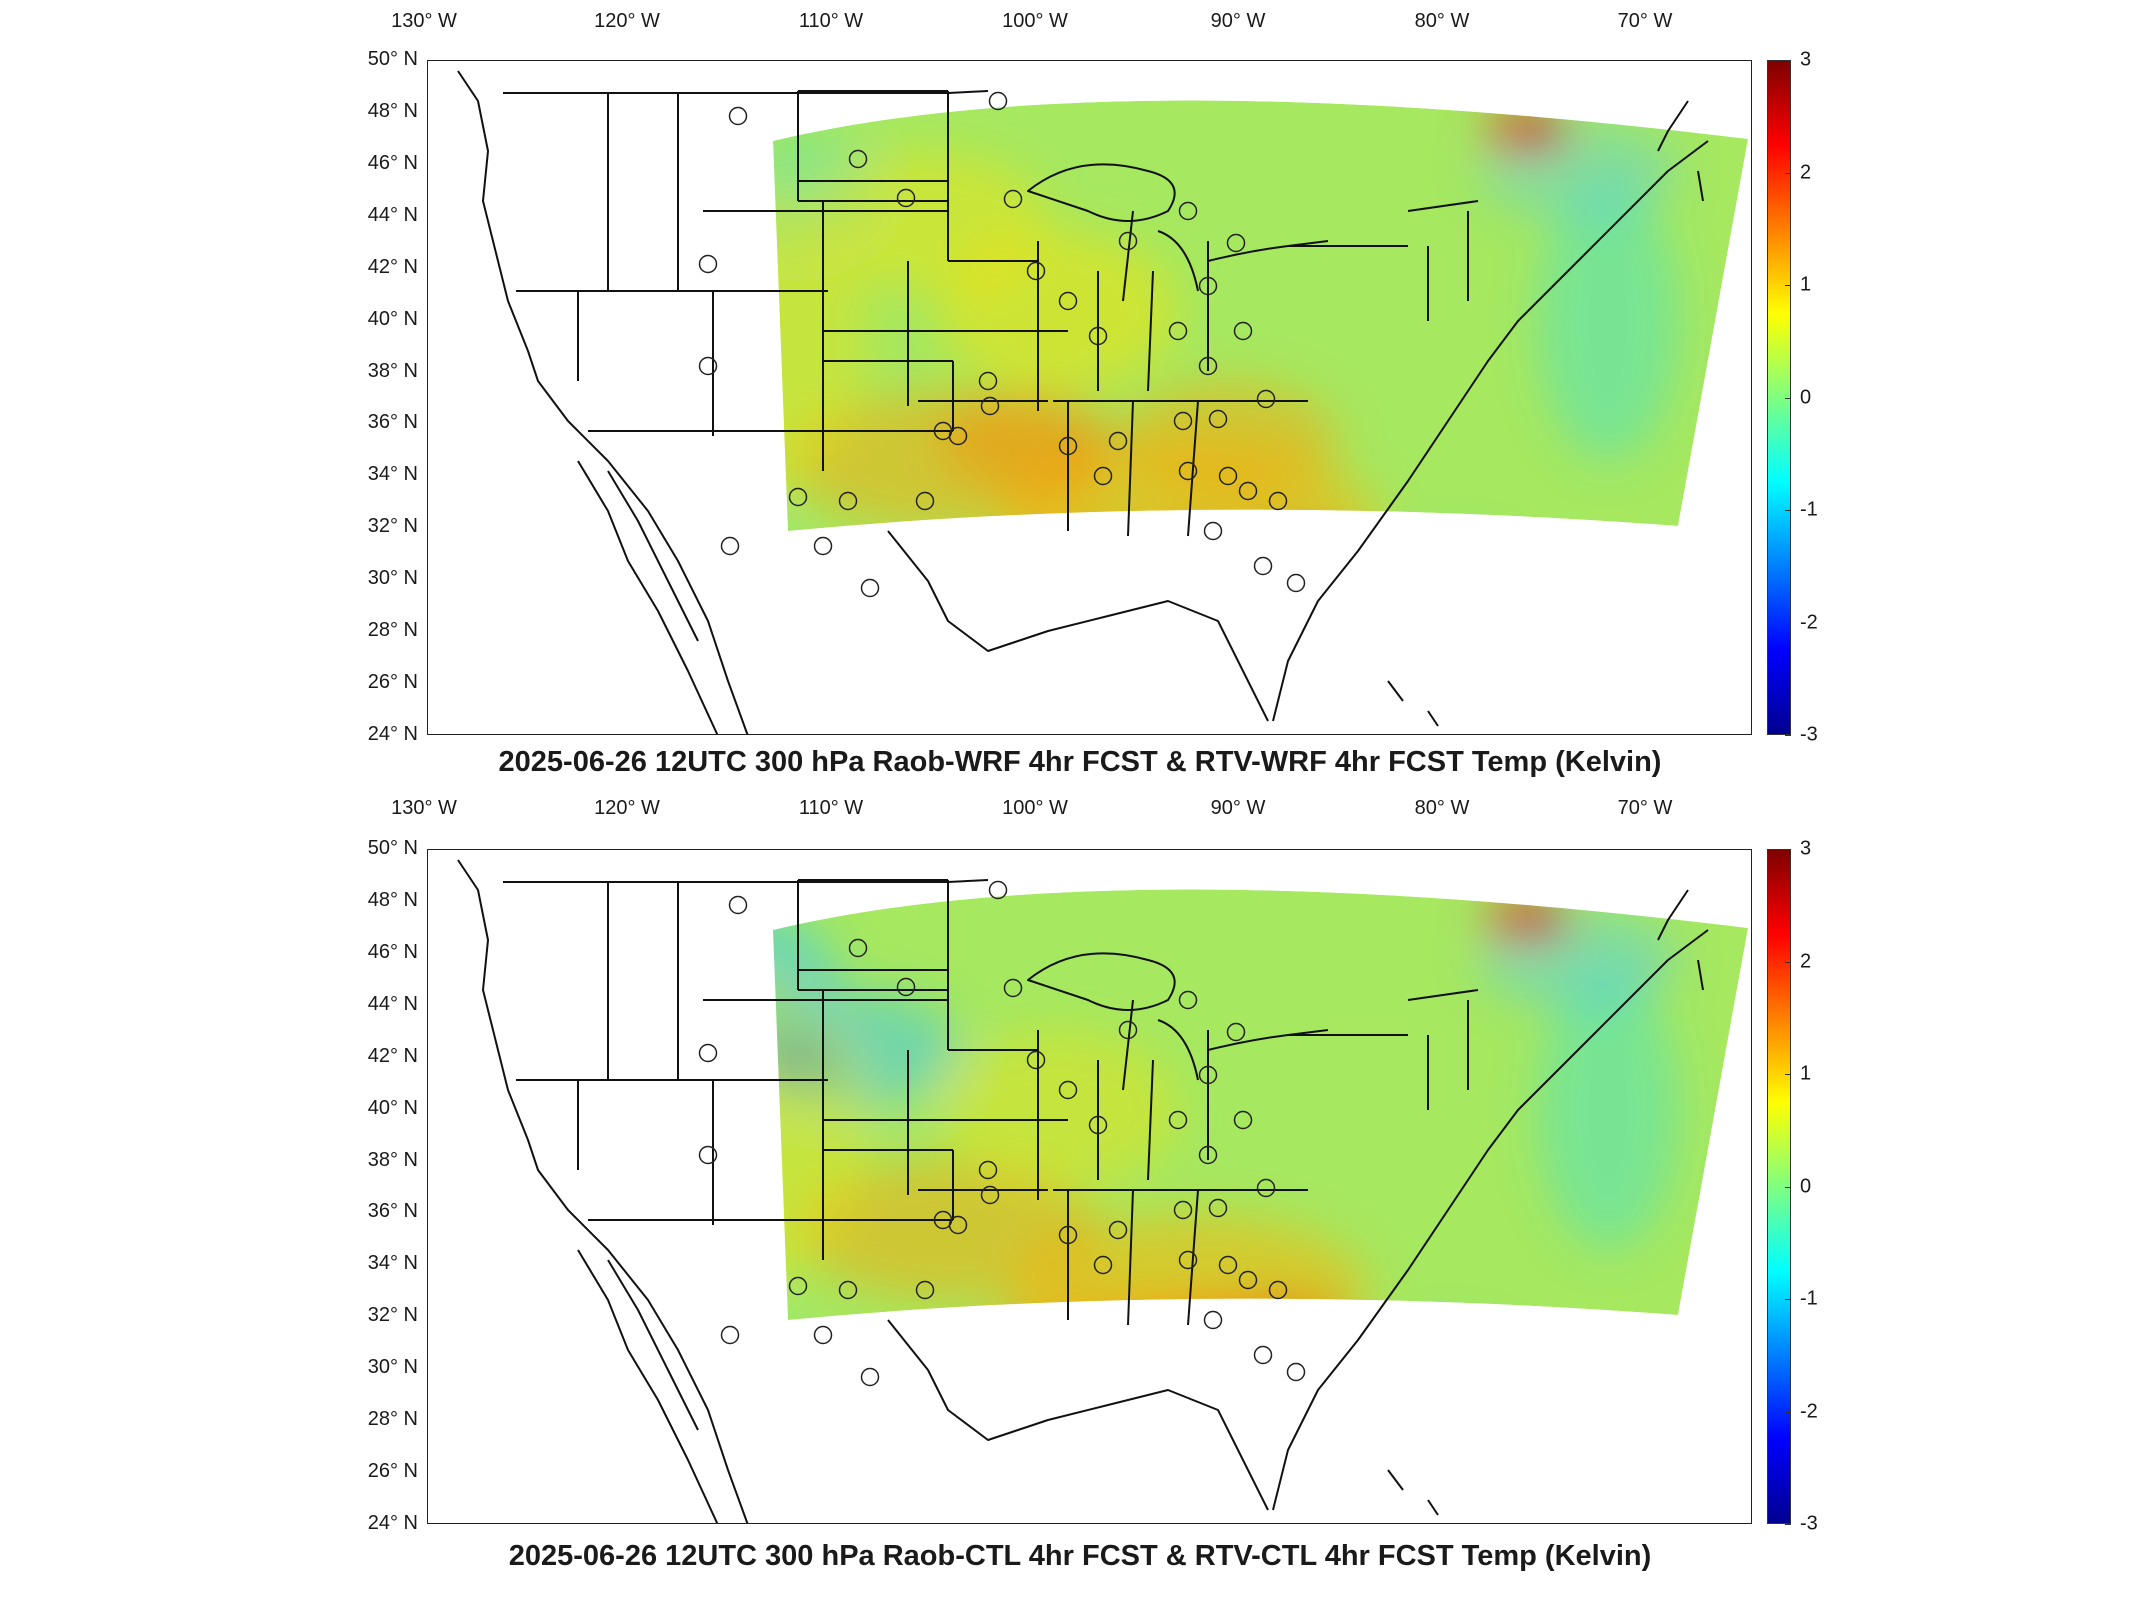 Image resolution: width=2133 pixels, height=1600 pixels. What do you see at coordinates (1809, 1411) in the screenshot?
I see `colorbar-tick-label: -2` at bounding box center [1809, 1411].